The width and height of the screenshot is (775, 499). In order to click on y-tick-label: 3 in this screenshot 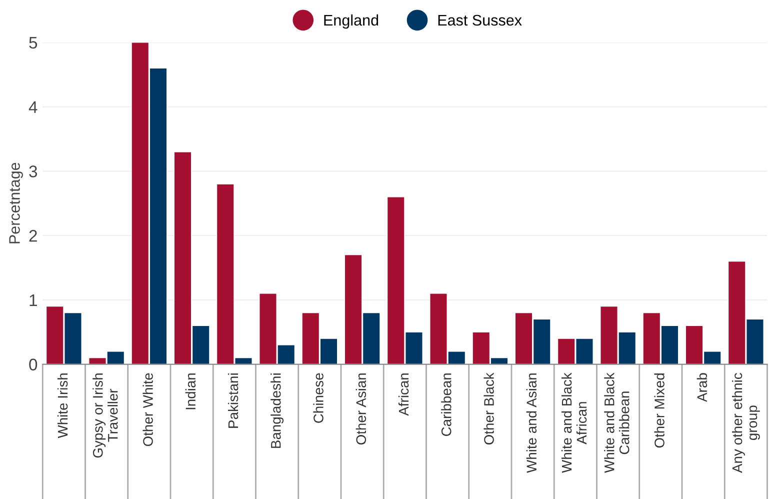, I will do `click(33, 172)`.